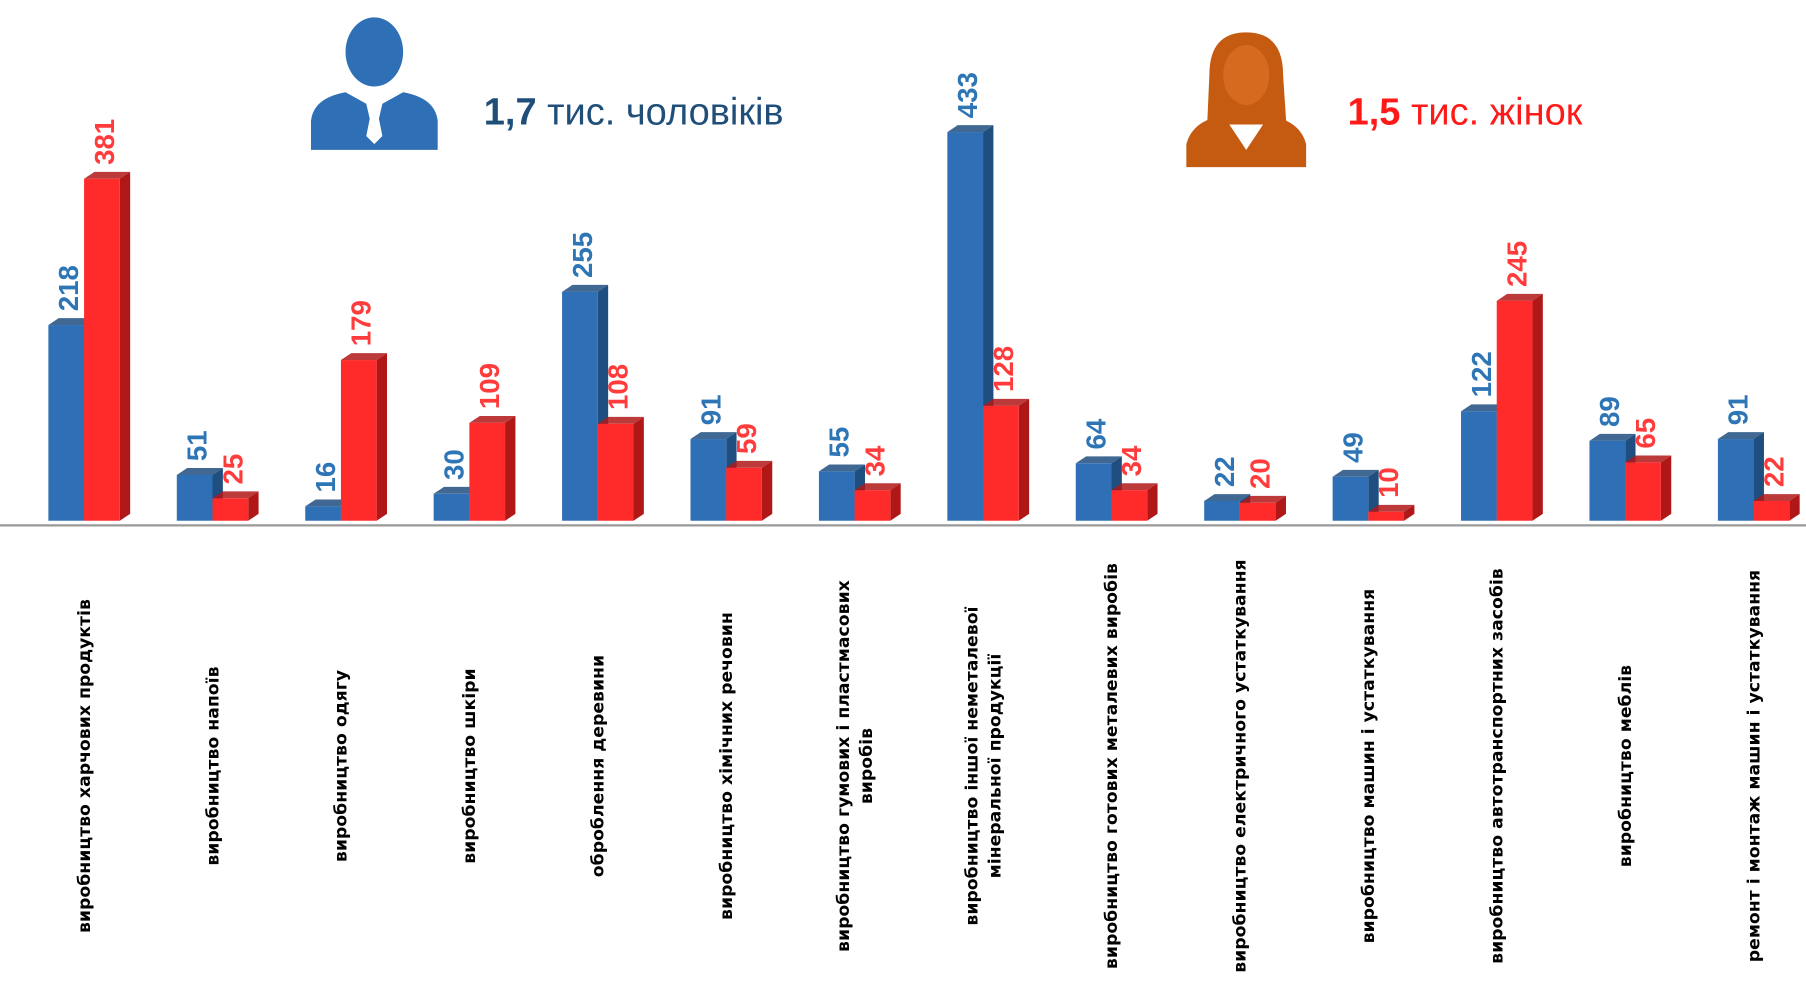 This screenshot has height=1000, width=1806. I want to click on x-tick-label: виробництво машин і устаткування, so click(1369, 766).